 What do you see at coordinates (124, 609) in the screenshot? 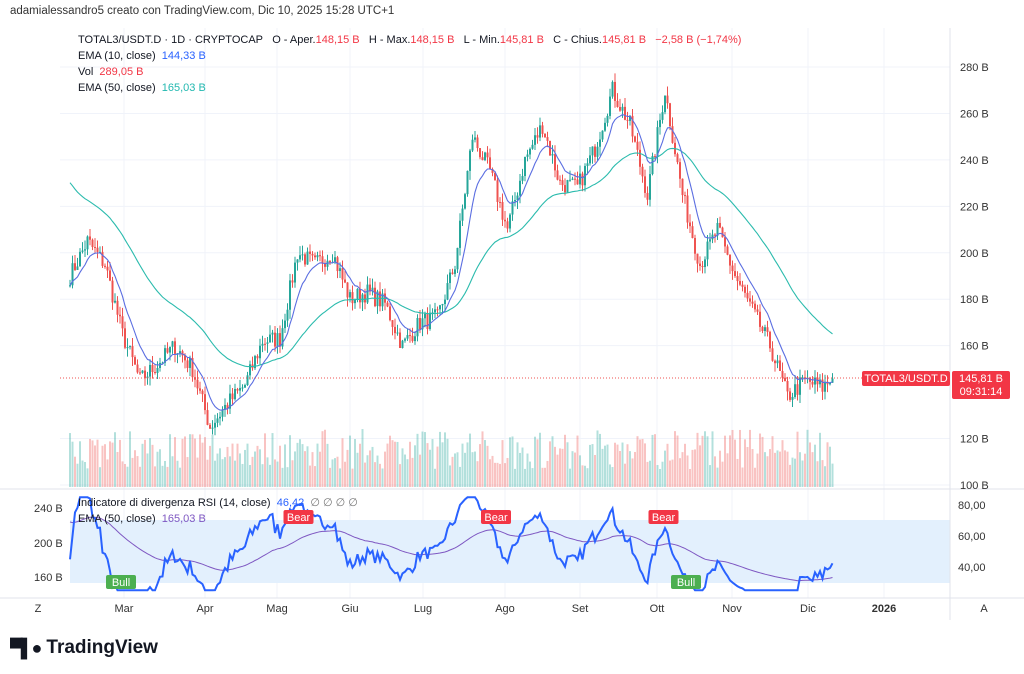
I see `time-tick: Mar` at bounding box center [124, 609].